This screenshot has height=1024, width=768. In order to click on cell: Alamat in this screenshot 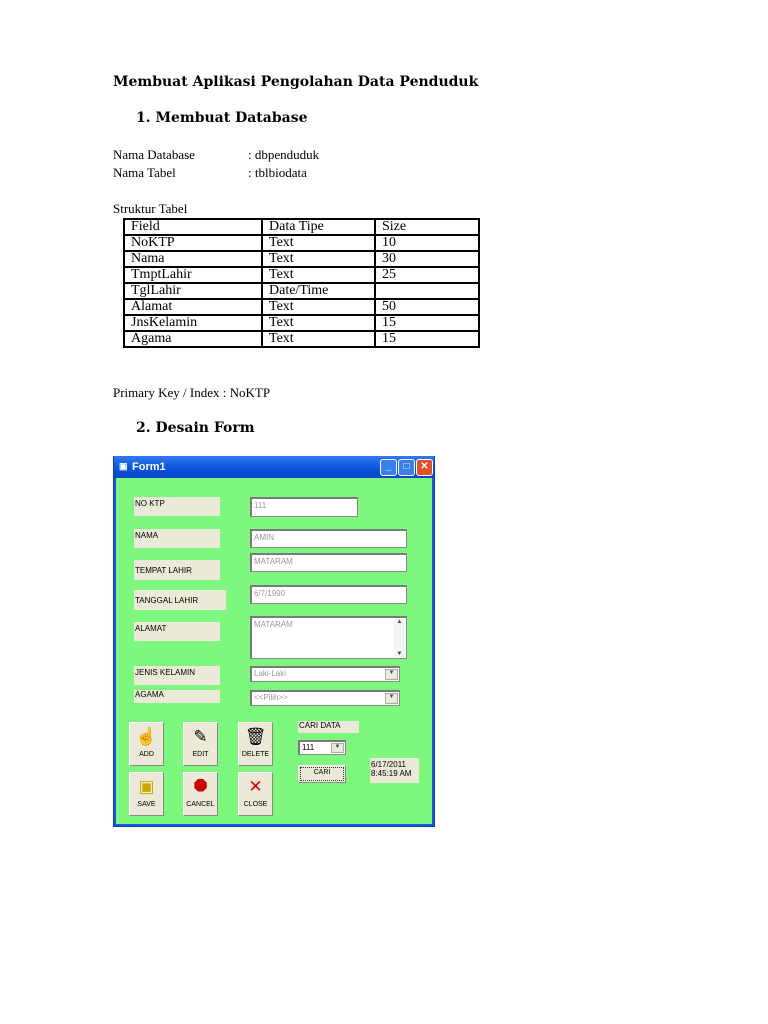, I will do `click(193, 307)`.